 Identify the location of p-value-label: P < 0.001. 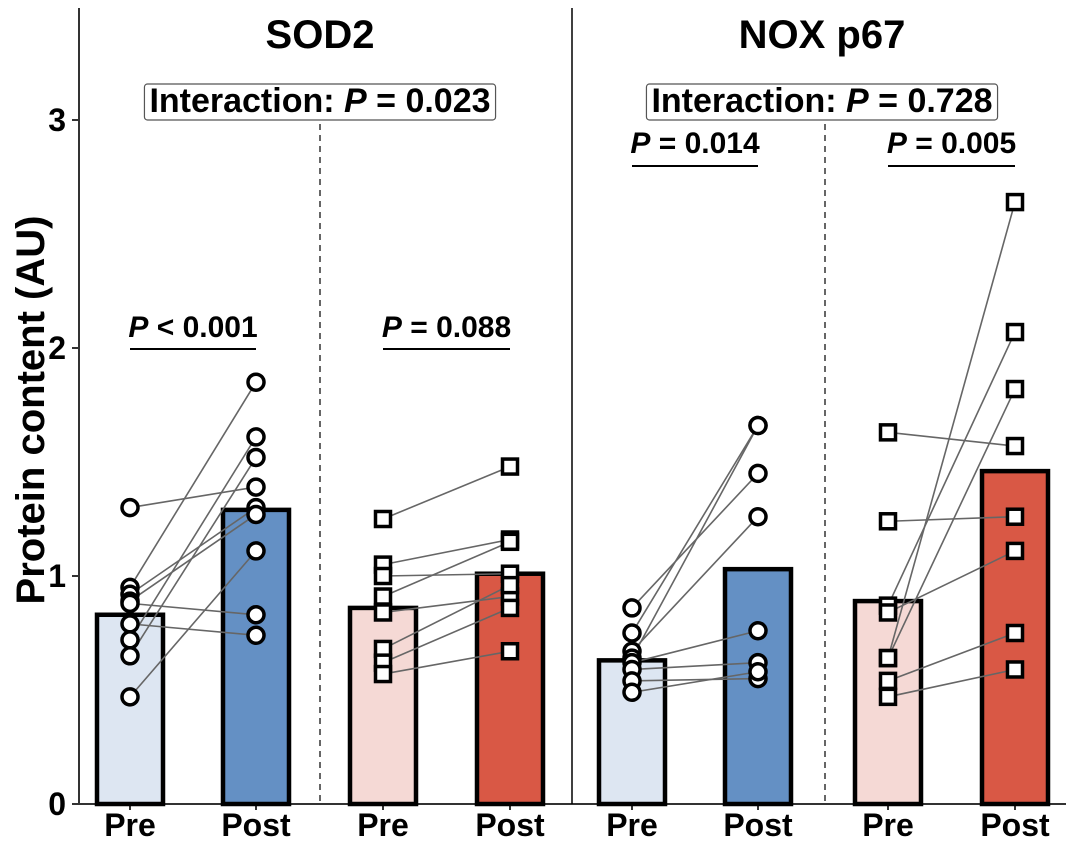
(192, 327).